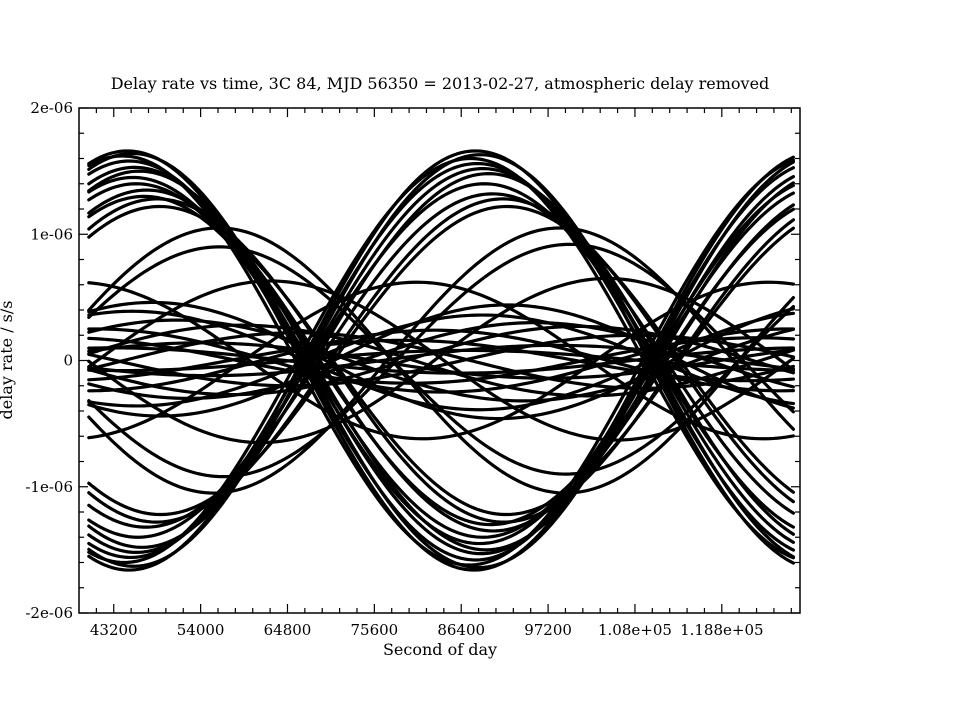 This screenshot has height=720, width=960. Describe the element at coordinates (49, 487) in the screenshot. I see `y-tick-label: -1e-06` at that location.